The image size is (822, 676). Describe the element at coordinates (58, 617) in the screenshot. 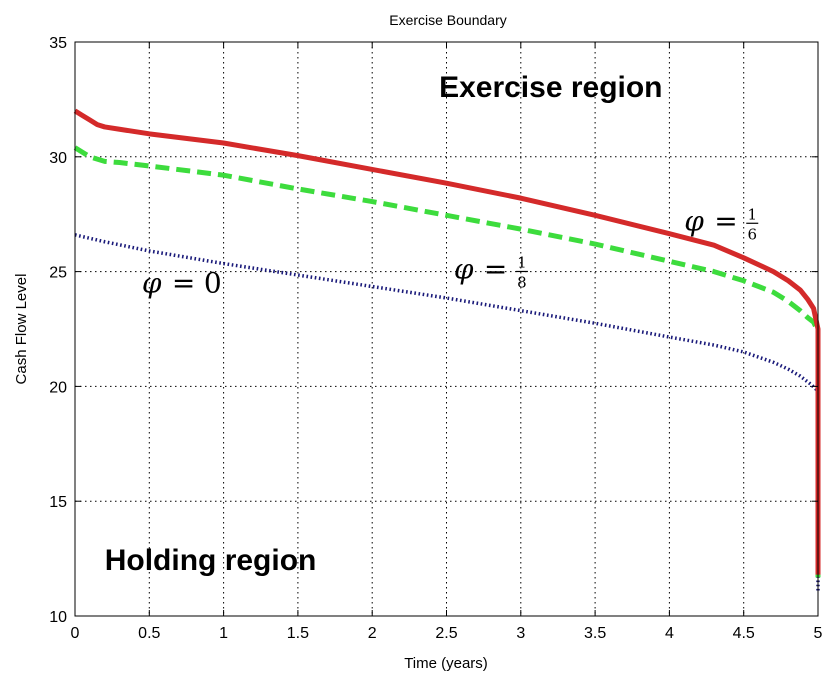

I see `y-tick-label: 10` at that location.